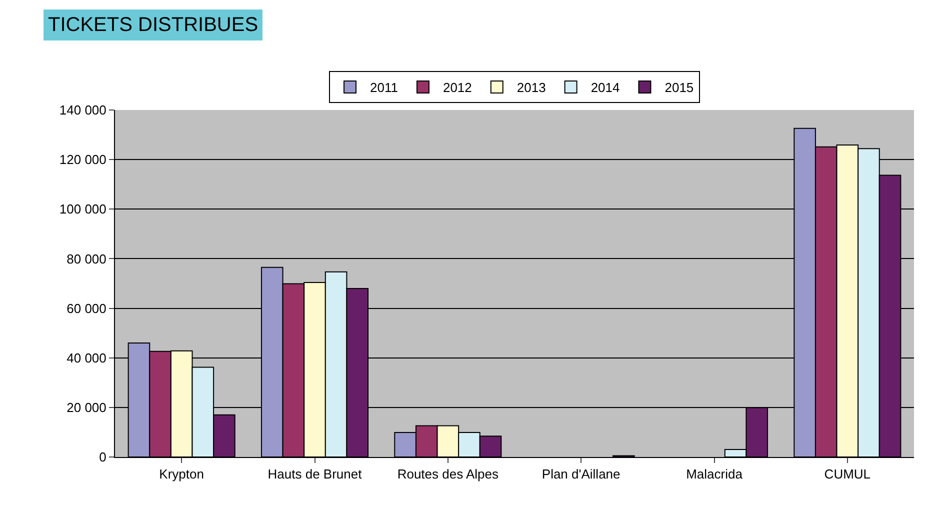 This screenshot has width=929, height=507. Describe the element at coordinates (457, 88) in the screenshot. I see `legend-label: 2012` at that location.